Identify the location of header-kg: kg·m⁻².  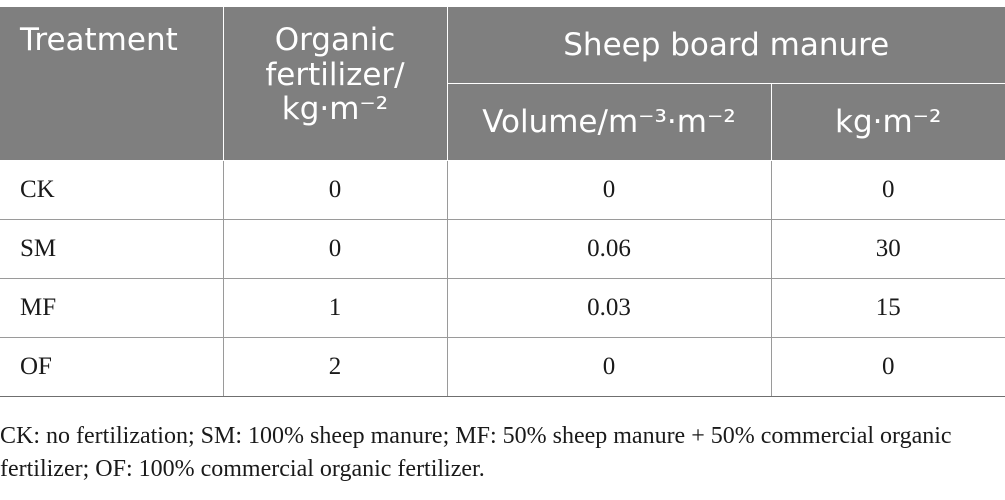
(887, 122).